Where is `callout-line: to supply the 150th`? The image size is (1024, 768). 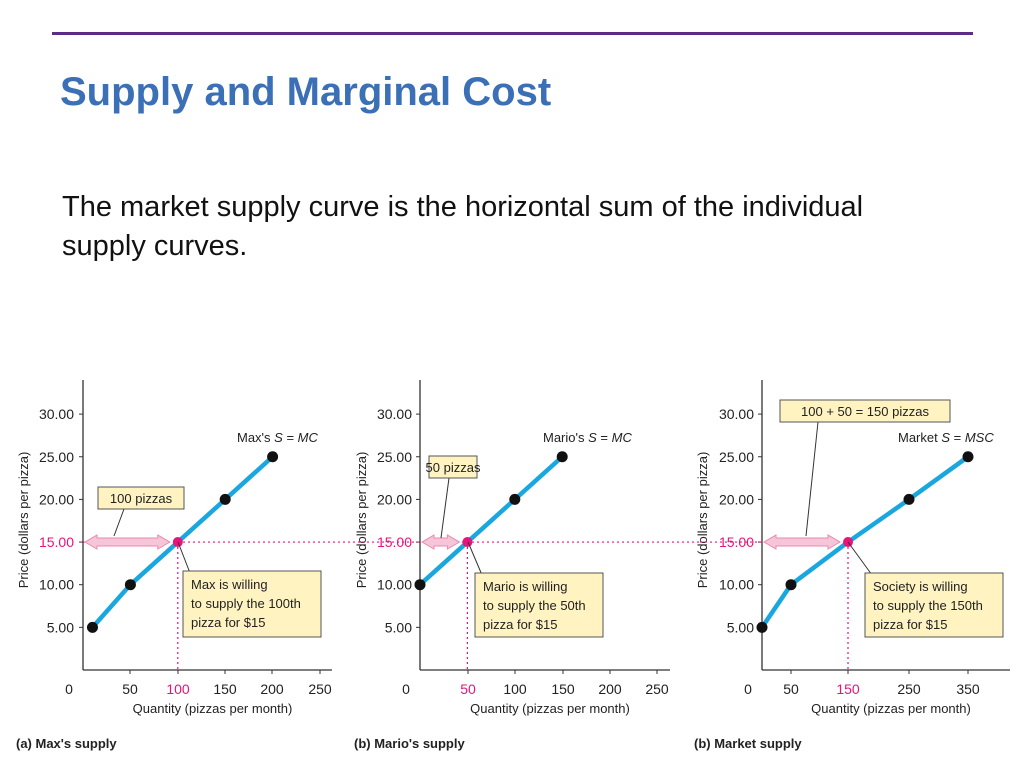
callout-line: to supply the 150th is located at coordinates (928, 605).